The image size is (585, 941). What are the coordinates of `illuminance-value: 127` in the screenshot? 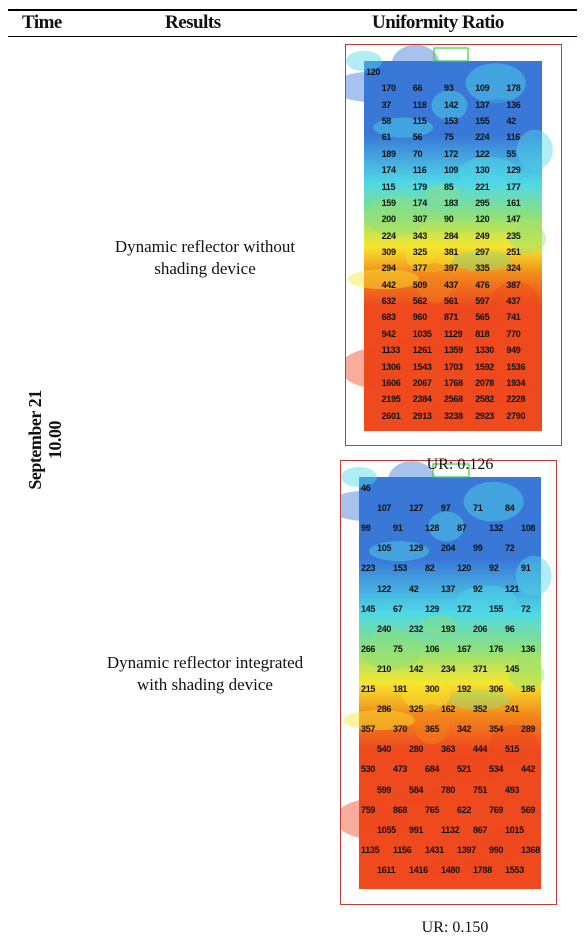 It's located at (416, 508).